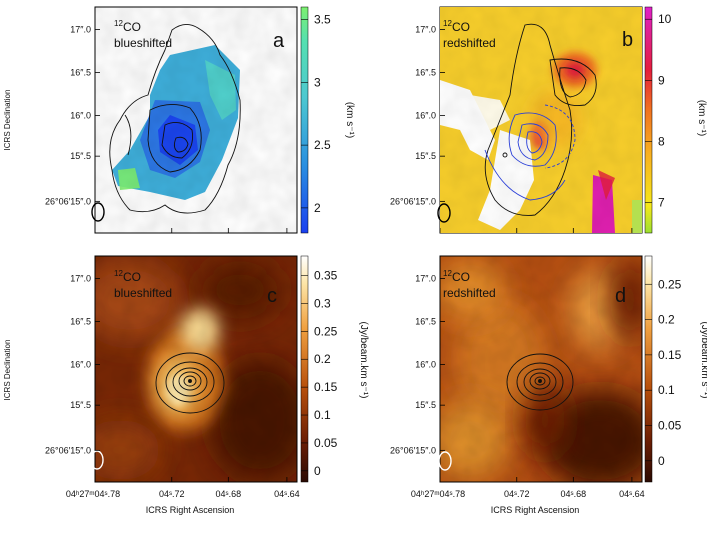 The width and height of the screenshot is (707, 536). I want to click on panel-d-label-line2: redshifted, so click(469, 293).